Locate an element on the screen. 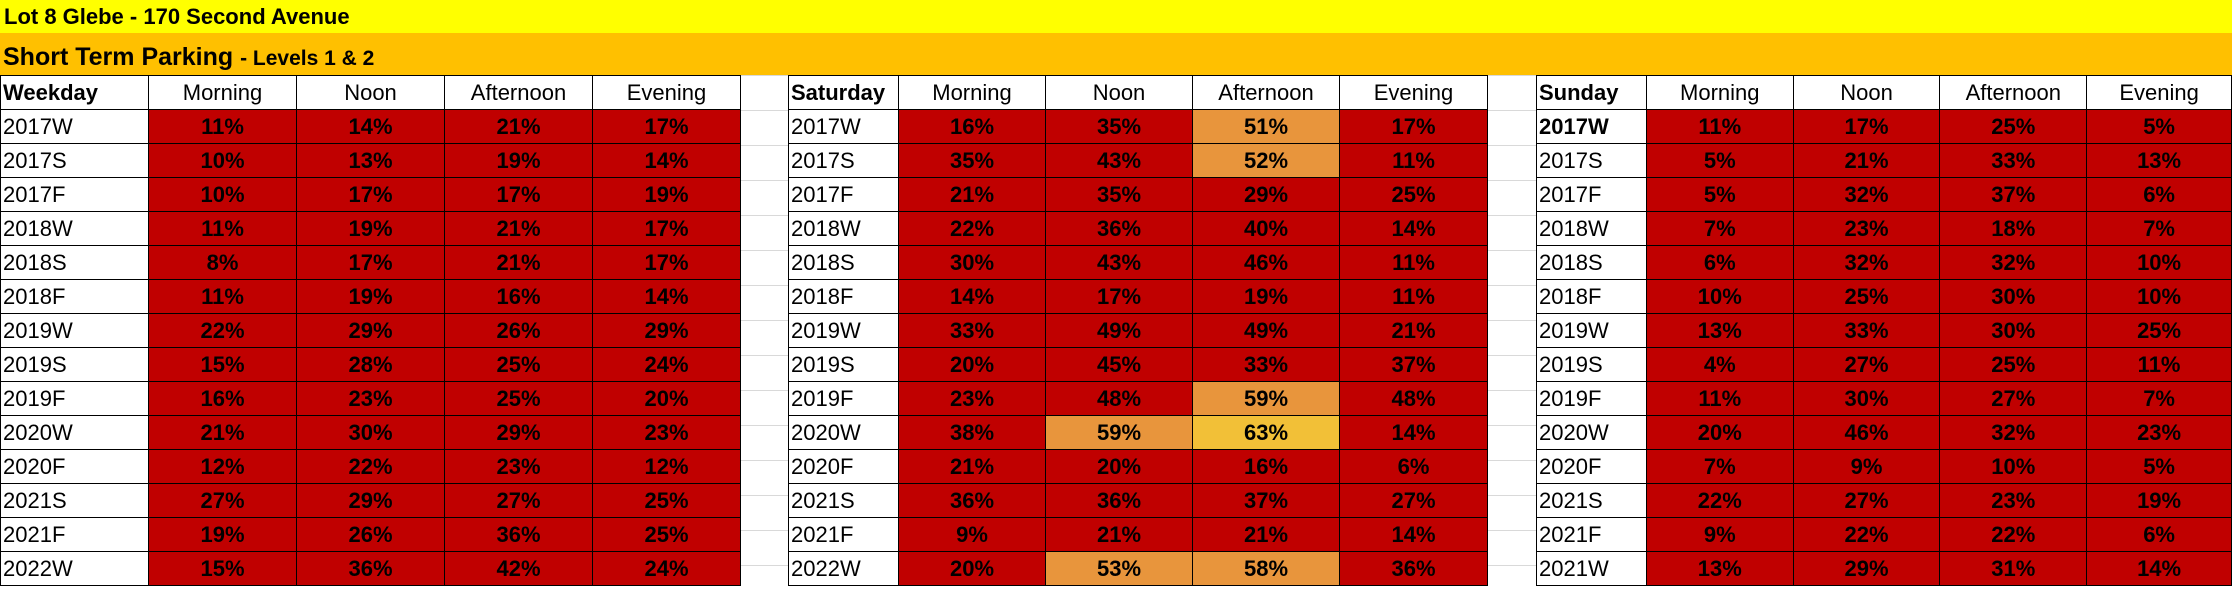 This screenshot has width=2232, height=598. occupancy-cell: 31% is located at coordinates (2013, 568).